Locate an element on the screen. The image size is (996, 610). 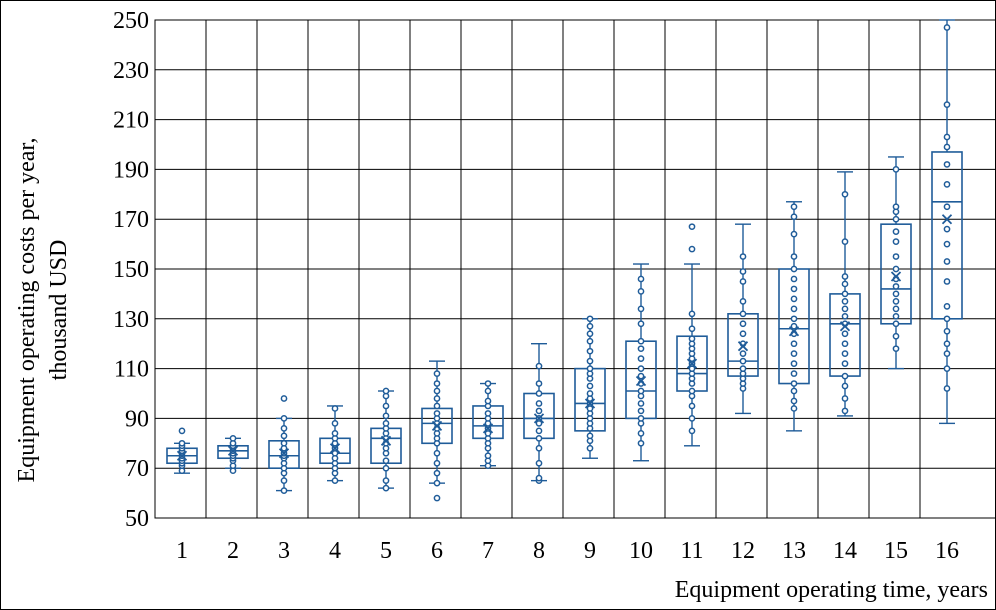
x-tick-label: 7 is located at coordinates (488, 551).